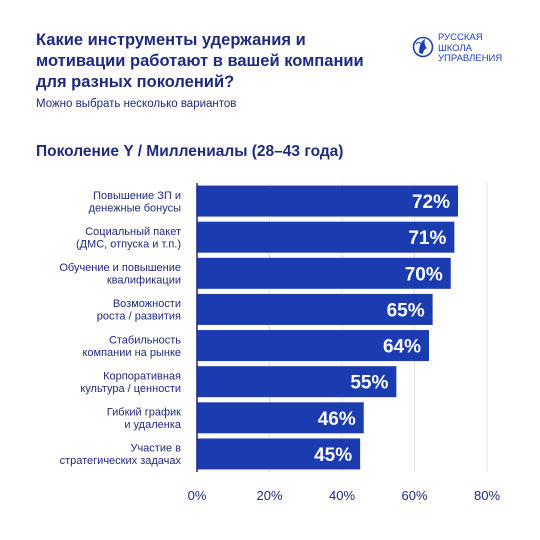  What do you see at coordinates (130, 389) in the screenshot?
I see `category-label: культура / ценности` at bounding box center [130, 389].